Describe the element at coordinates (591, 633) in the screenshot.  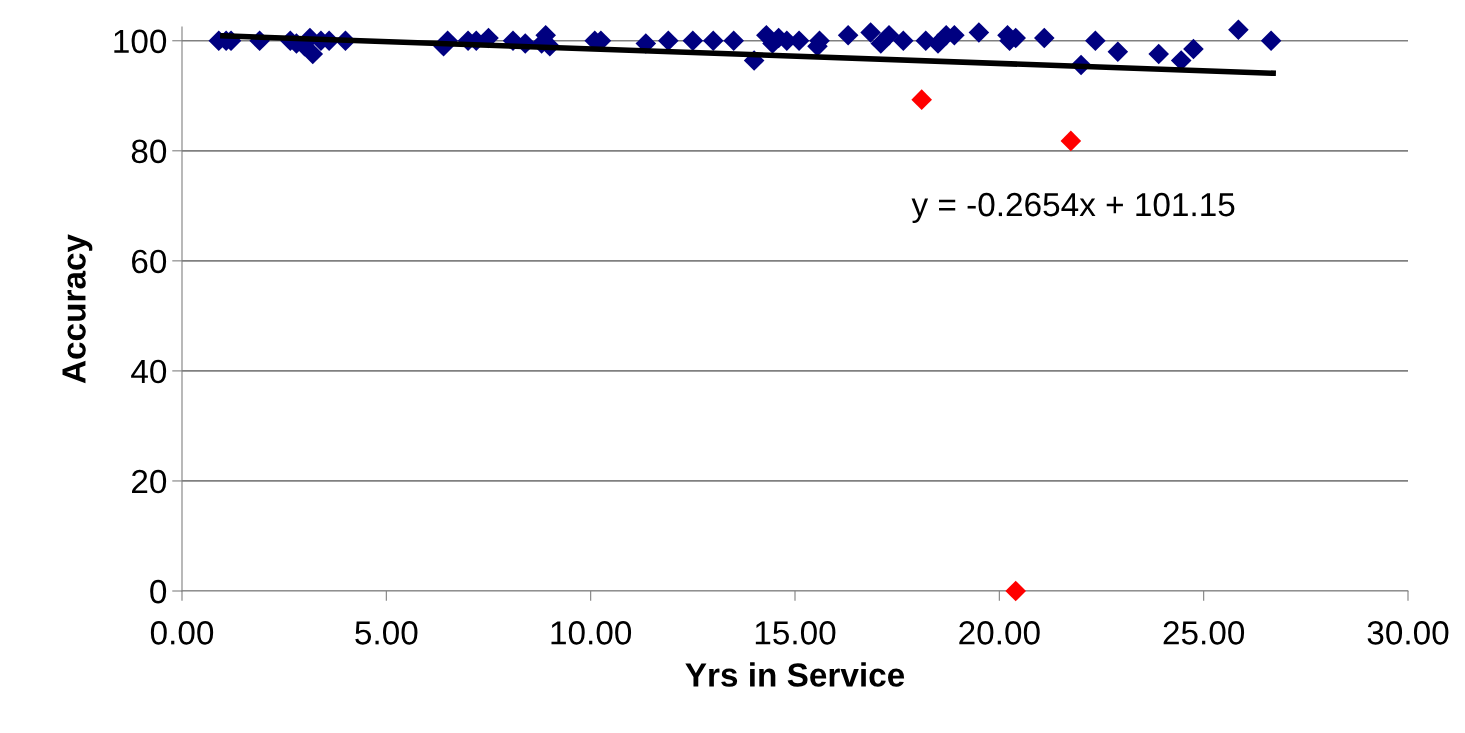
I see `x-tick-label: 10.00` at that location.